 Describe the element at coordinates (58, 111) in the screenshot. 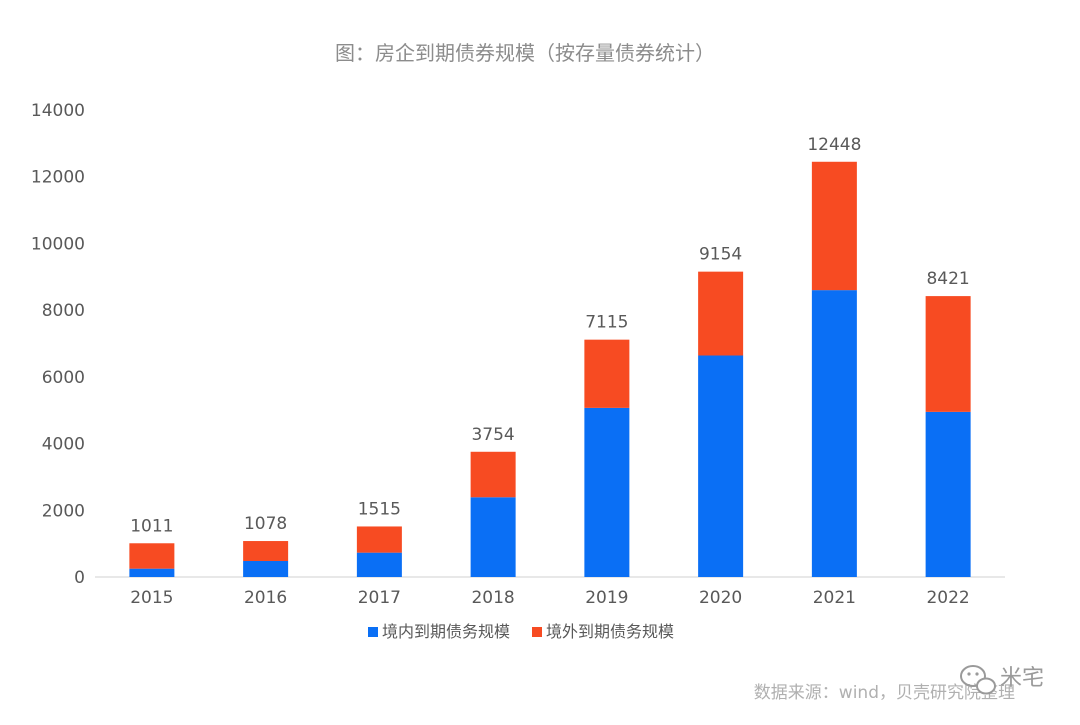

I see `y-tick-label: 14000` at that location.